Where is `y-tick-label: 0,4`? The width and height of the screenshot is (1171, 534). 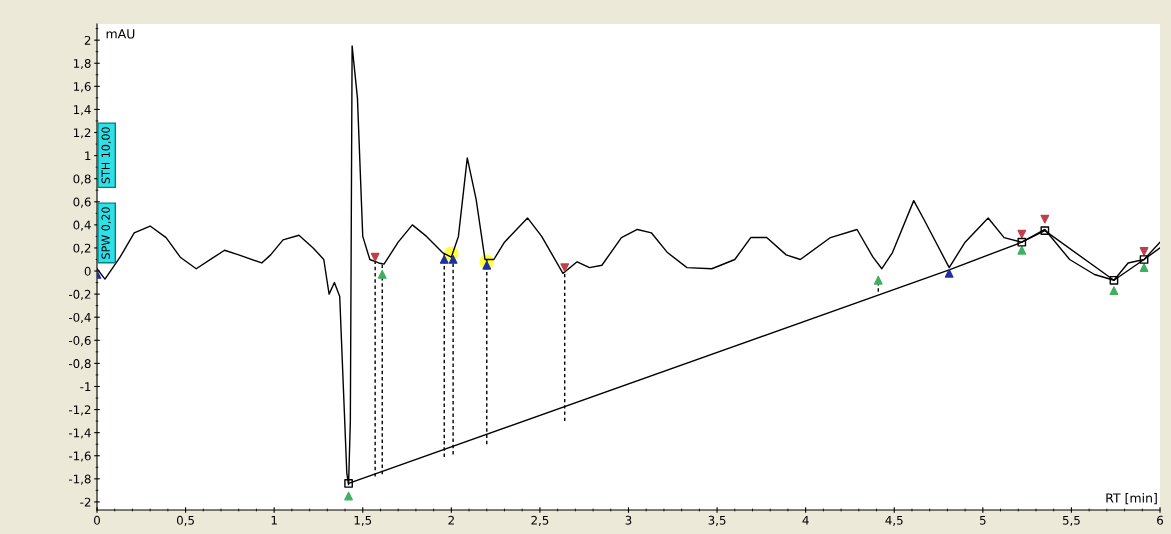 y-tick-label: 0,4 is located at coordinates (82, 225).